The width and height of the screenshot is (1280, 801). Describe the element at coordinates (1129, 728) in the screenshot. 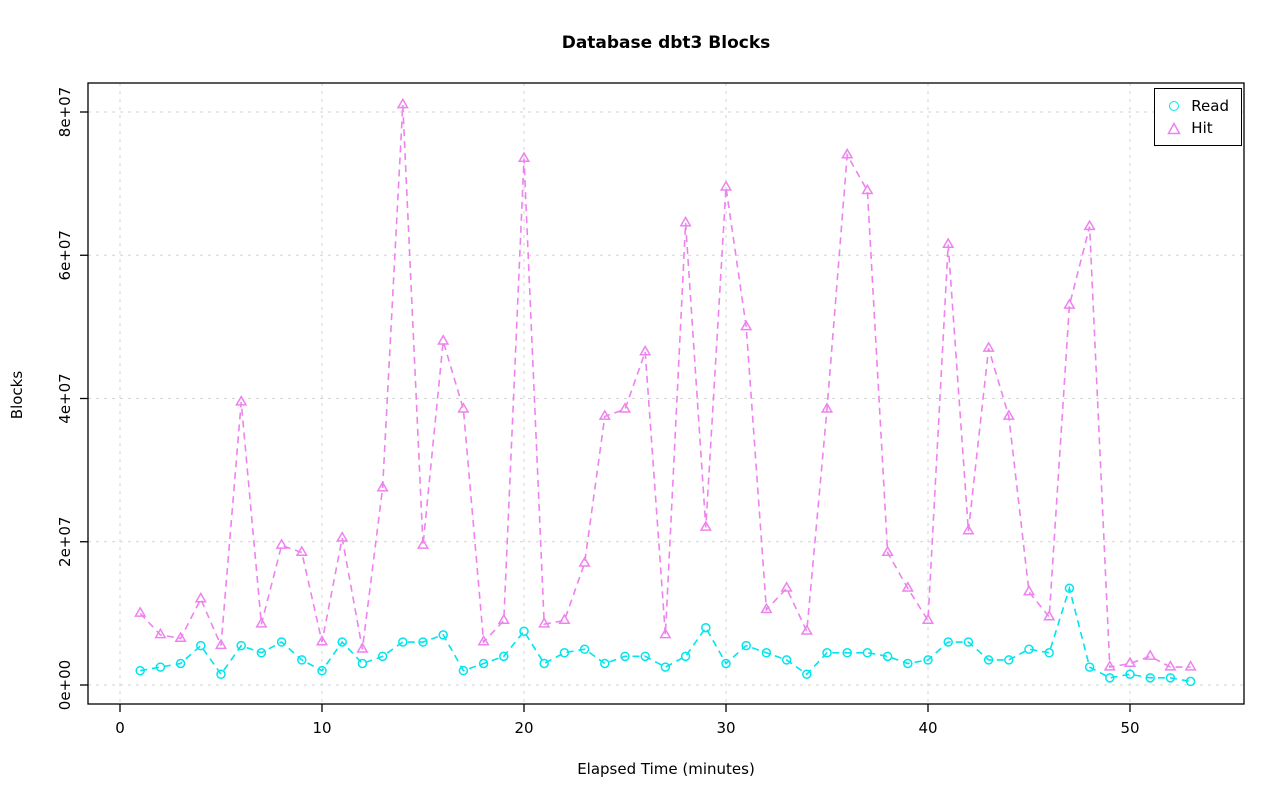

I see `svg-text: 50` at that location.